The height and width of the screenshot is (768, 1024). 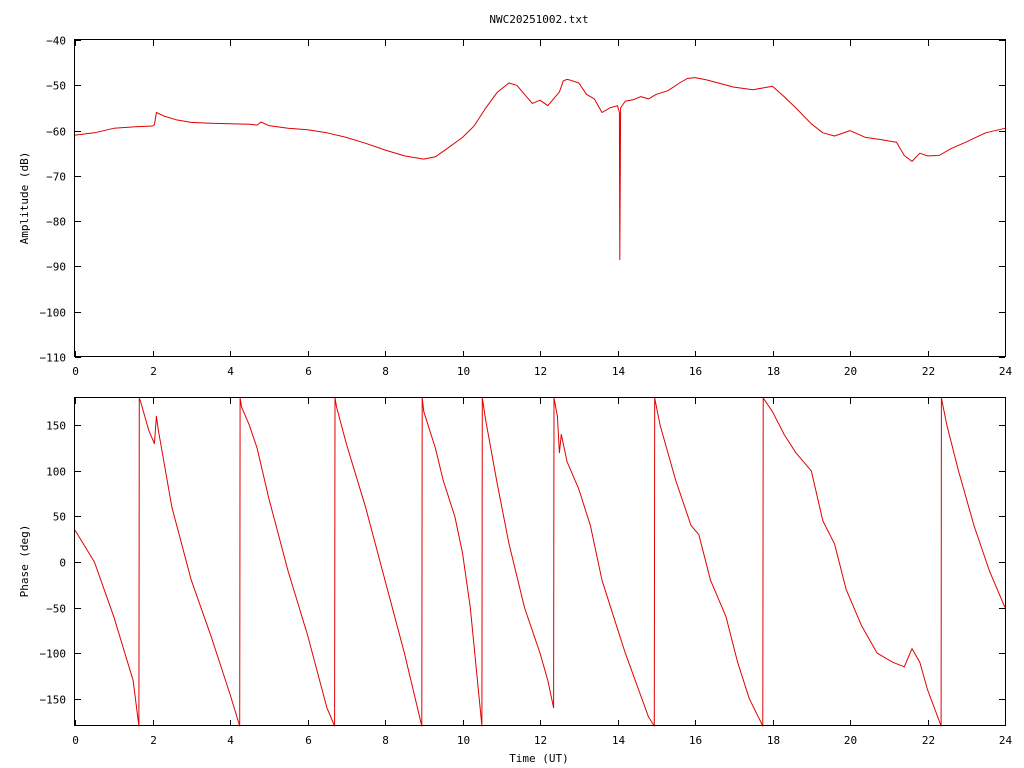 What do you see at coordinates (1006, 740) in the screenshot?
I see `phase-x-tick-label: 24` at bounding box center [1006, 740].